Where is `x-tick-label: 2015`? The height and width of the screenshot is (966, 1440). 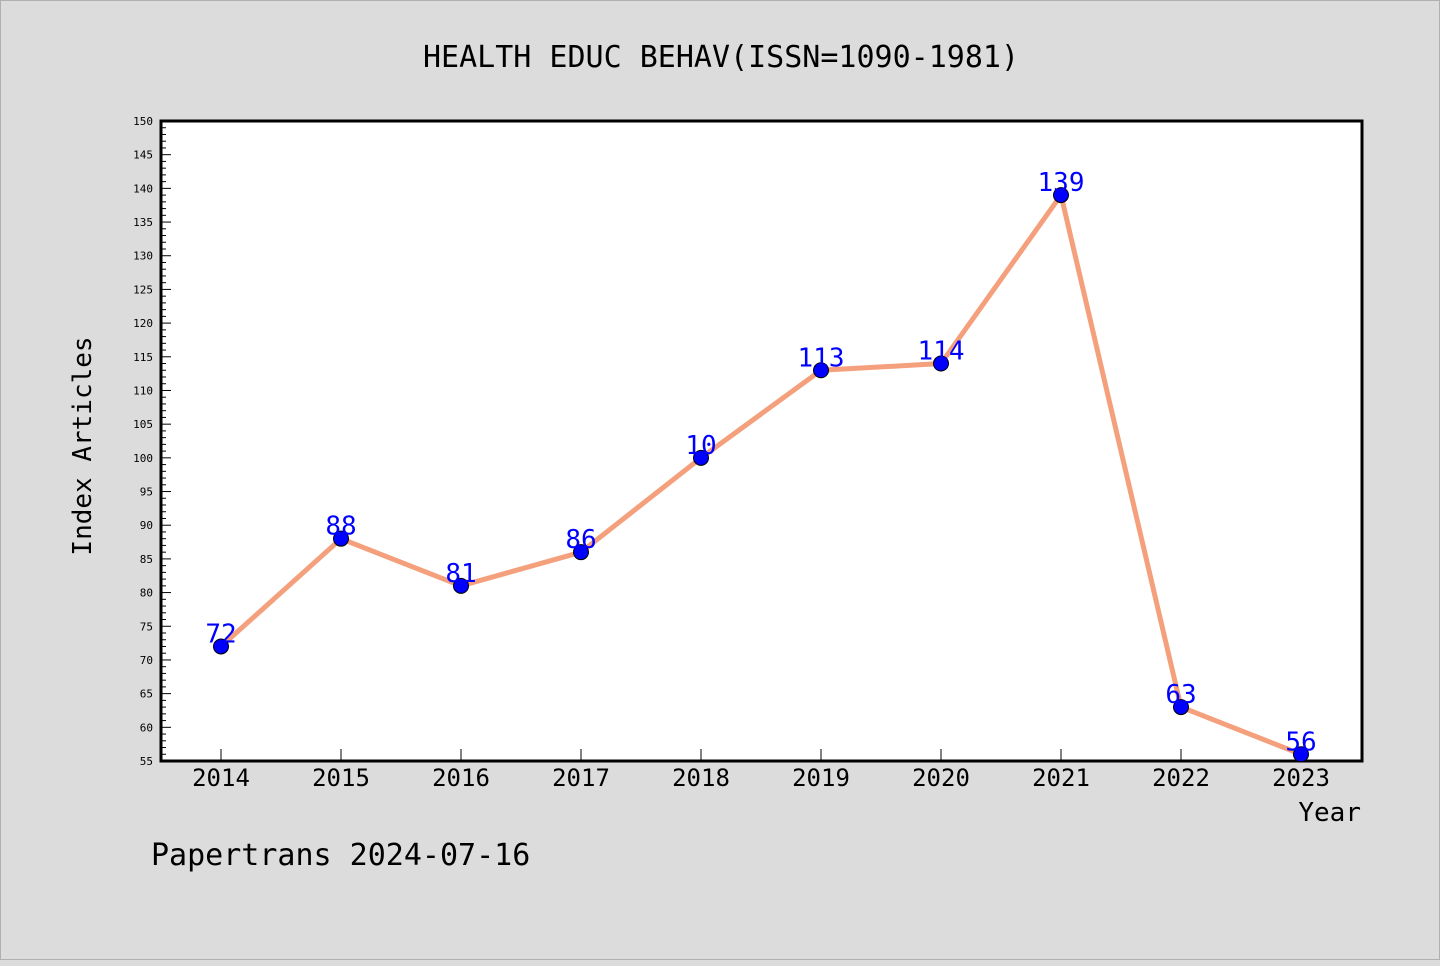
x-tick-label: 2015 is located at coordinates (341, 778).